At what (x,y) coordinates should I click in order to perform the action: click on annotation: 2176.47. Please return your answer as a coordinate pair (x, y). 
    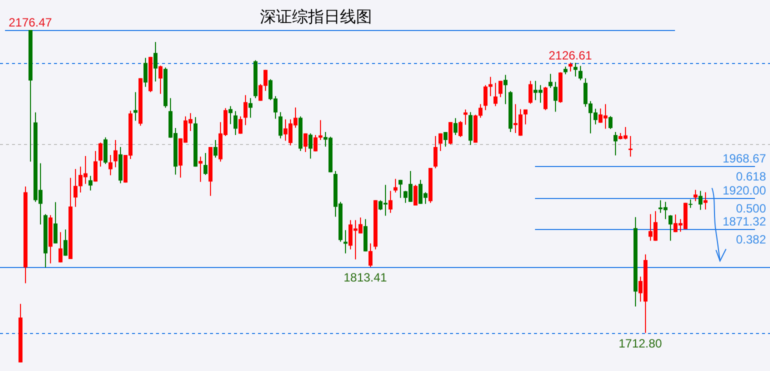
    Looking at the image, I should click on (30, 23).